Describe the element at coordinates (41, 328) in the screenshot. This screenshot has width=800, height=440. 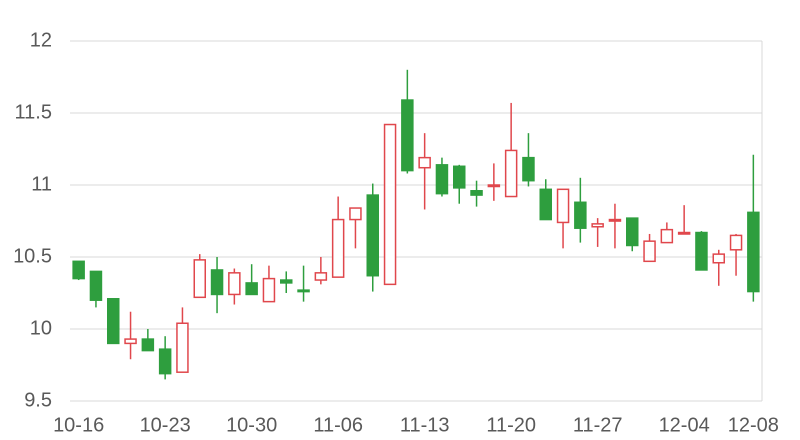
I see `y-tick-label: 10` at that location.